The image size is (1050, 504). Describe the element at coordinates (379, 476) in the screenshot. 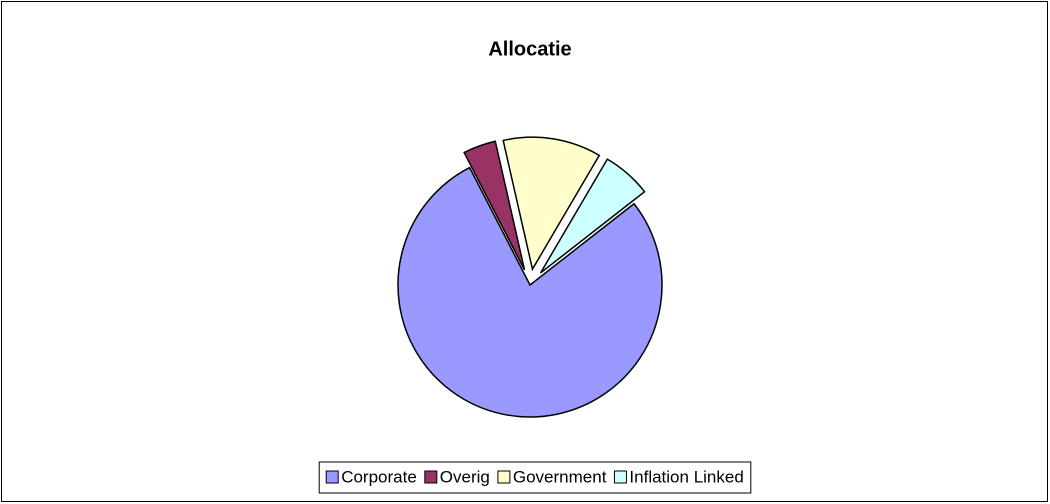

I see `legend-label: Corporate` at that location.